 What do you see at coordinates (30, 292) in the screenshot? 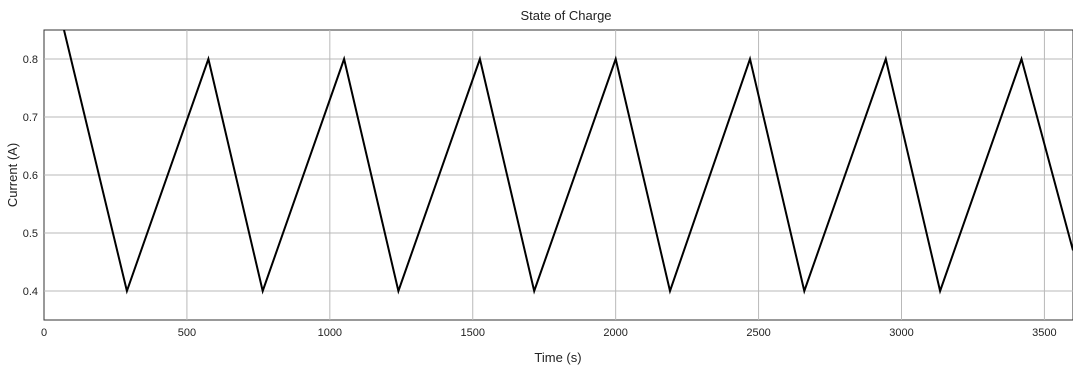
I see `y-tick-label: 0.4` at bounding box center [30, 292].